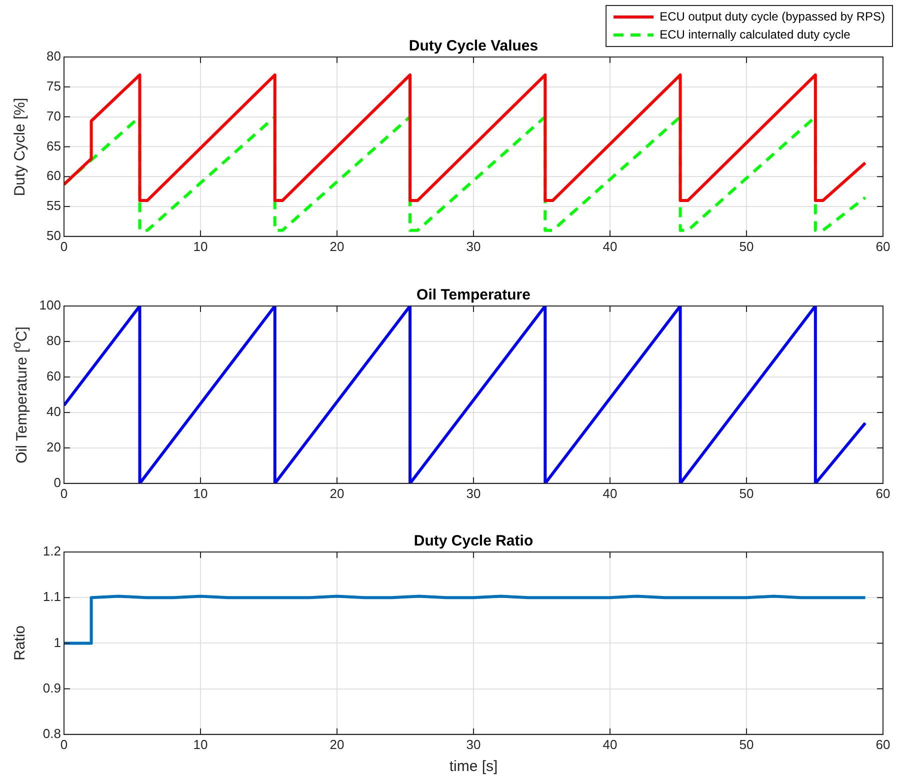  I want to click on y-tick-label: 0.8, so click(51, 733).